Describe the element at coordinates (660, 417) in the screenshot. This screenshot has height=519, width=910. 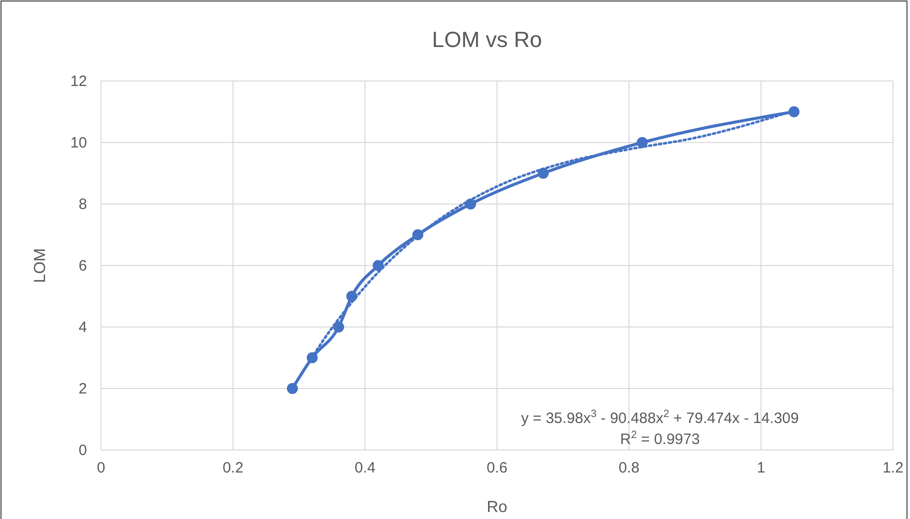
I see `annotation: y = 35.98x$^{3}$ - 90.488x$^{2}$ + 79.474x - 14.309` at that location.